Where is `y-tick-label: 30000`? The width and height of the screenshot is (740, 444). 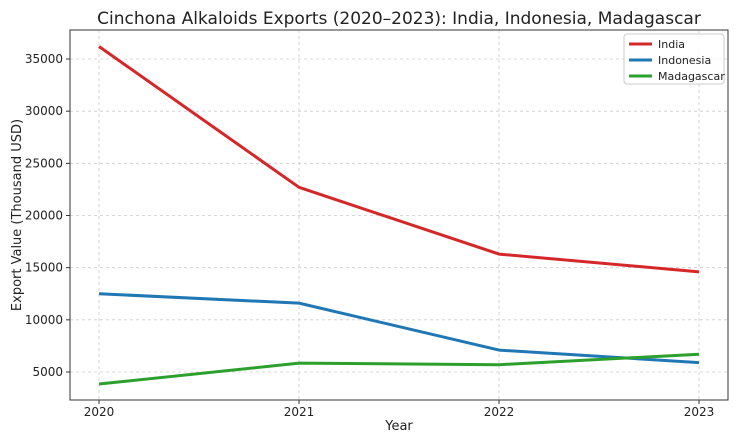
y-tick-label: 30000 is located at coordinates (44, 111).